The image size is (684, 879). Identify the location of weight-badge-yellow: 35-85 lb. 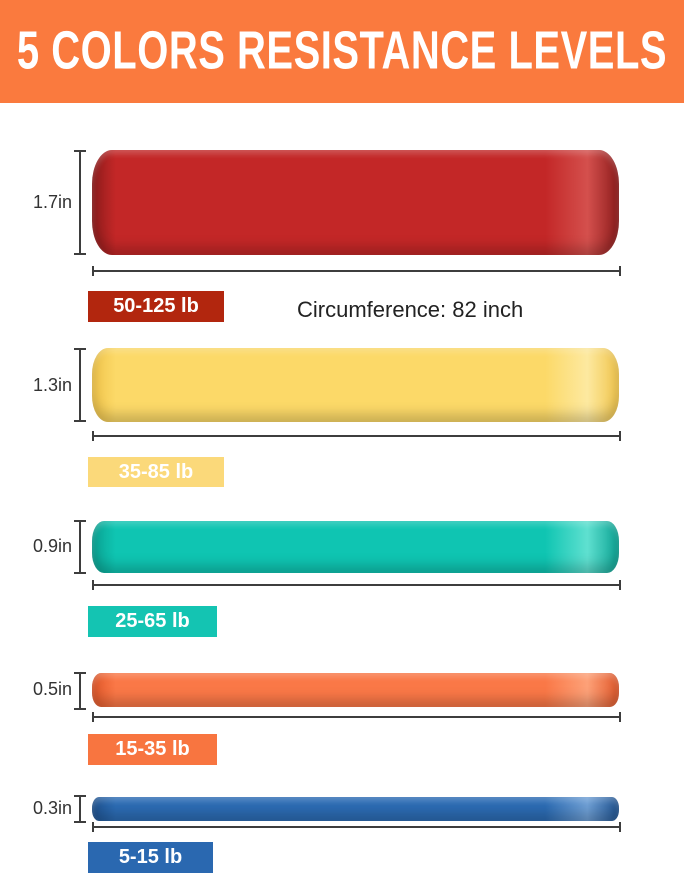
(156, 472).